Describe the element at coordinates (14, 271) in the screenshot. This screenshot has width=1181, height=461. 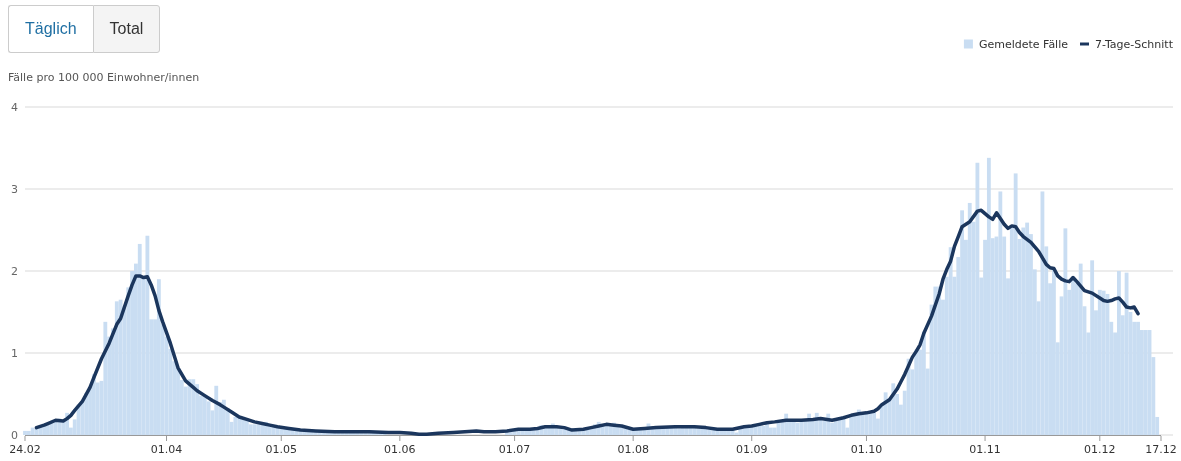
I see `y-tick-label: 2` at that location.